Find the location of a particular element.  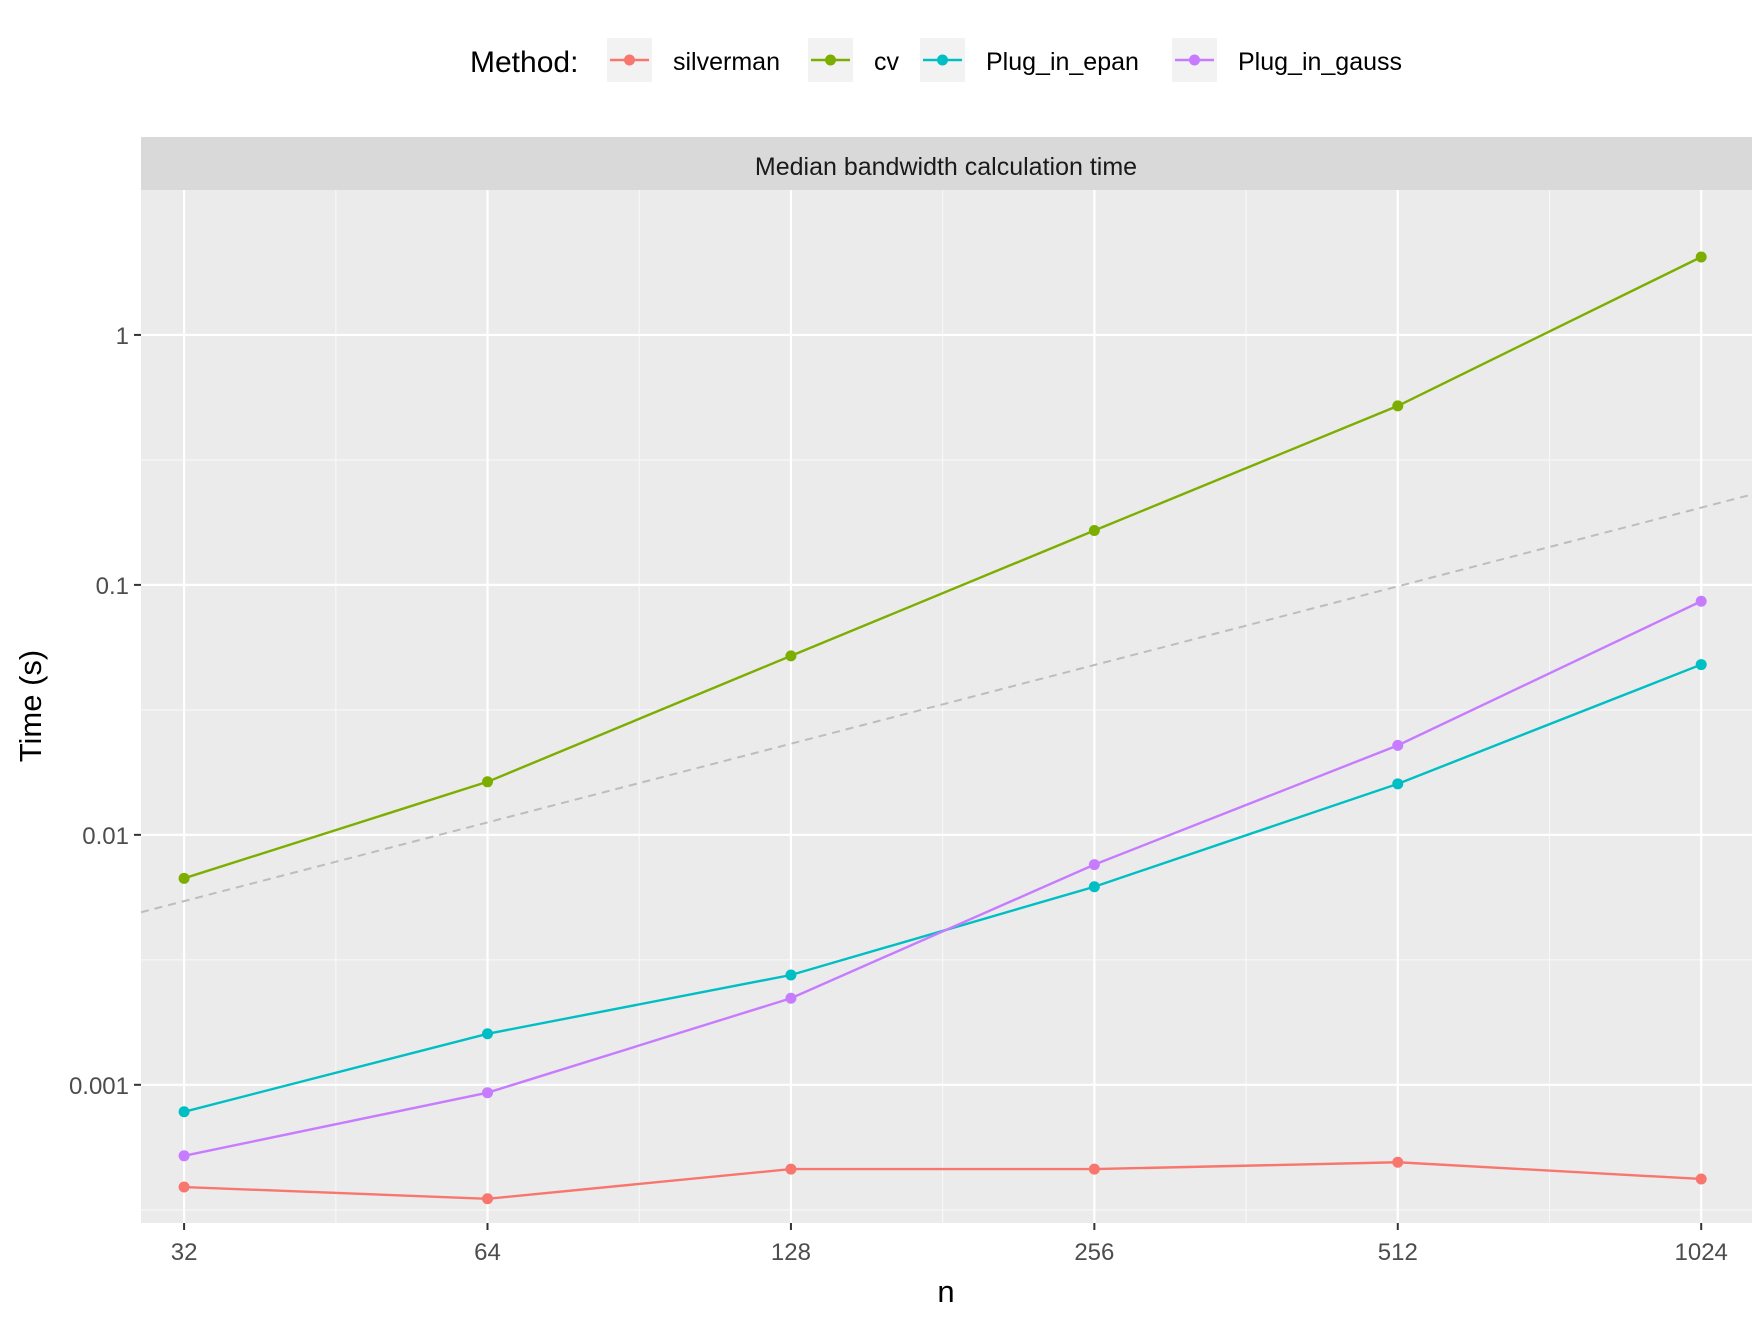

x-axis: 32 64 128 256 512 1024 is located at coordinates (949, 1244).